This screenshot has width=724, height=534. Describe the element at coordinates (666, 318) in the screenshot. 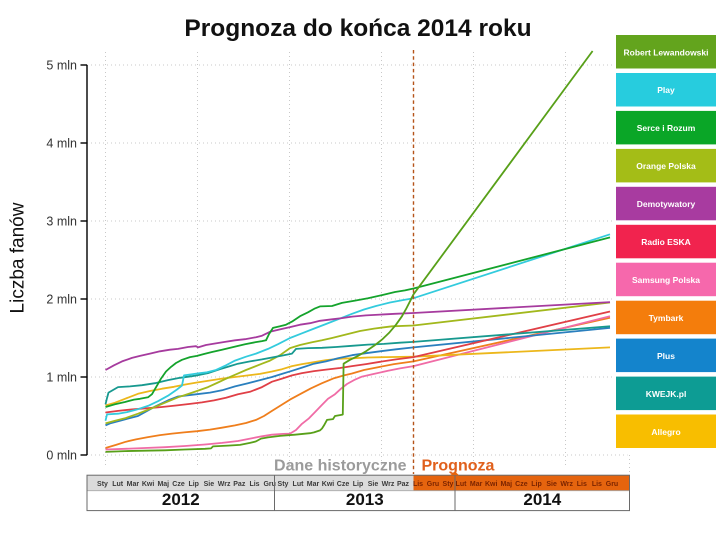

I see `svg-text: Tymbark` at that location.